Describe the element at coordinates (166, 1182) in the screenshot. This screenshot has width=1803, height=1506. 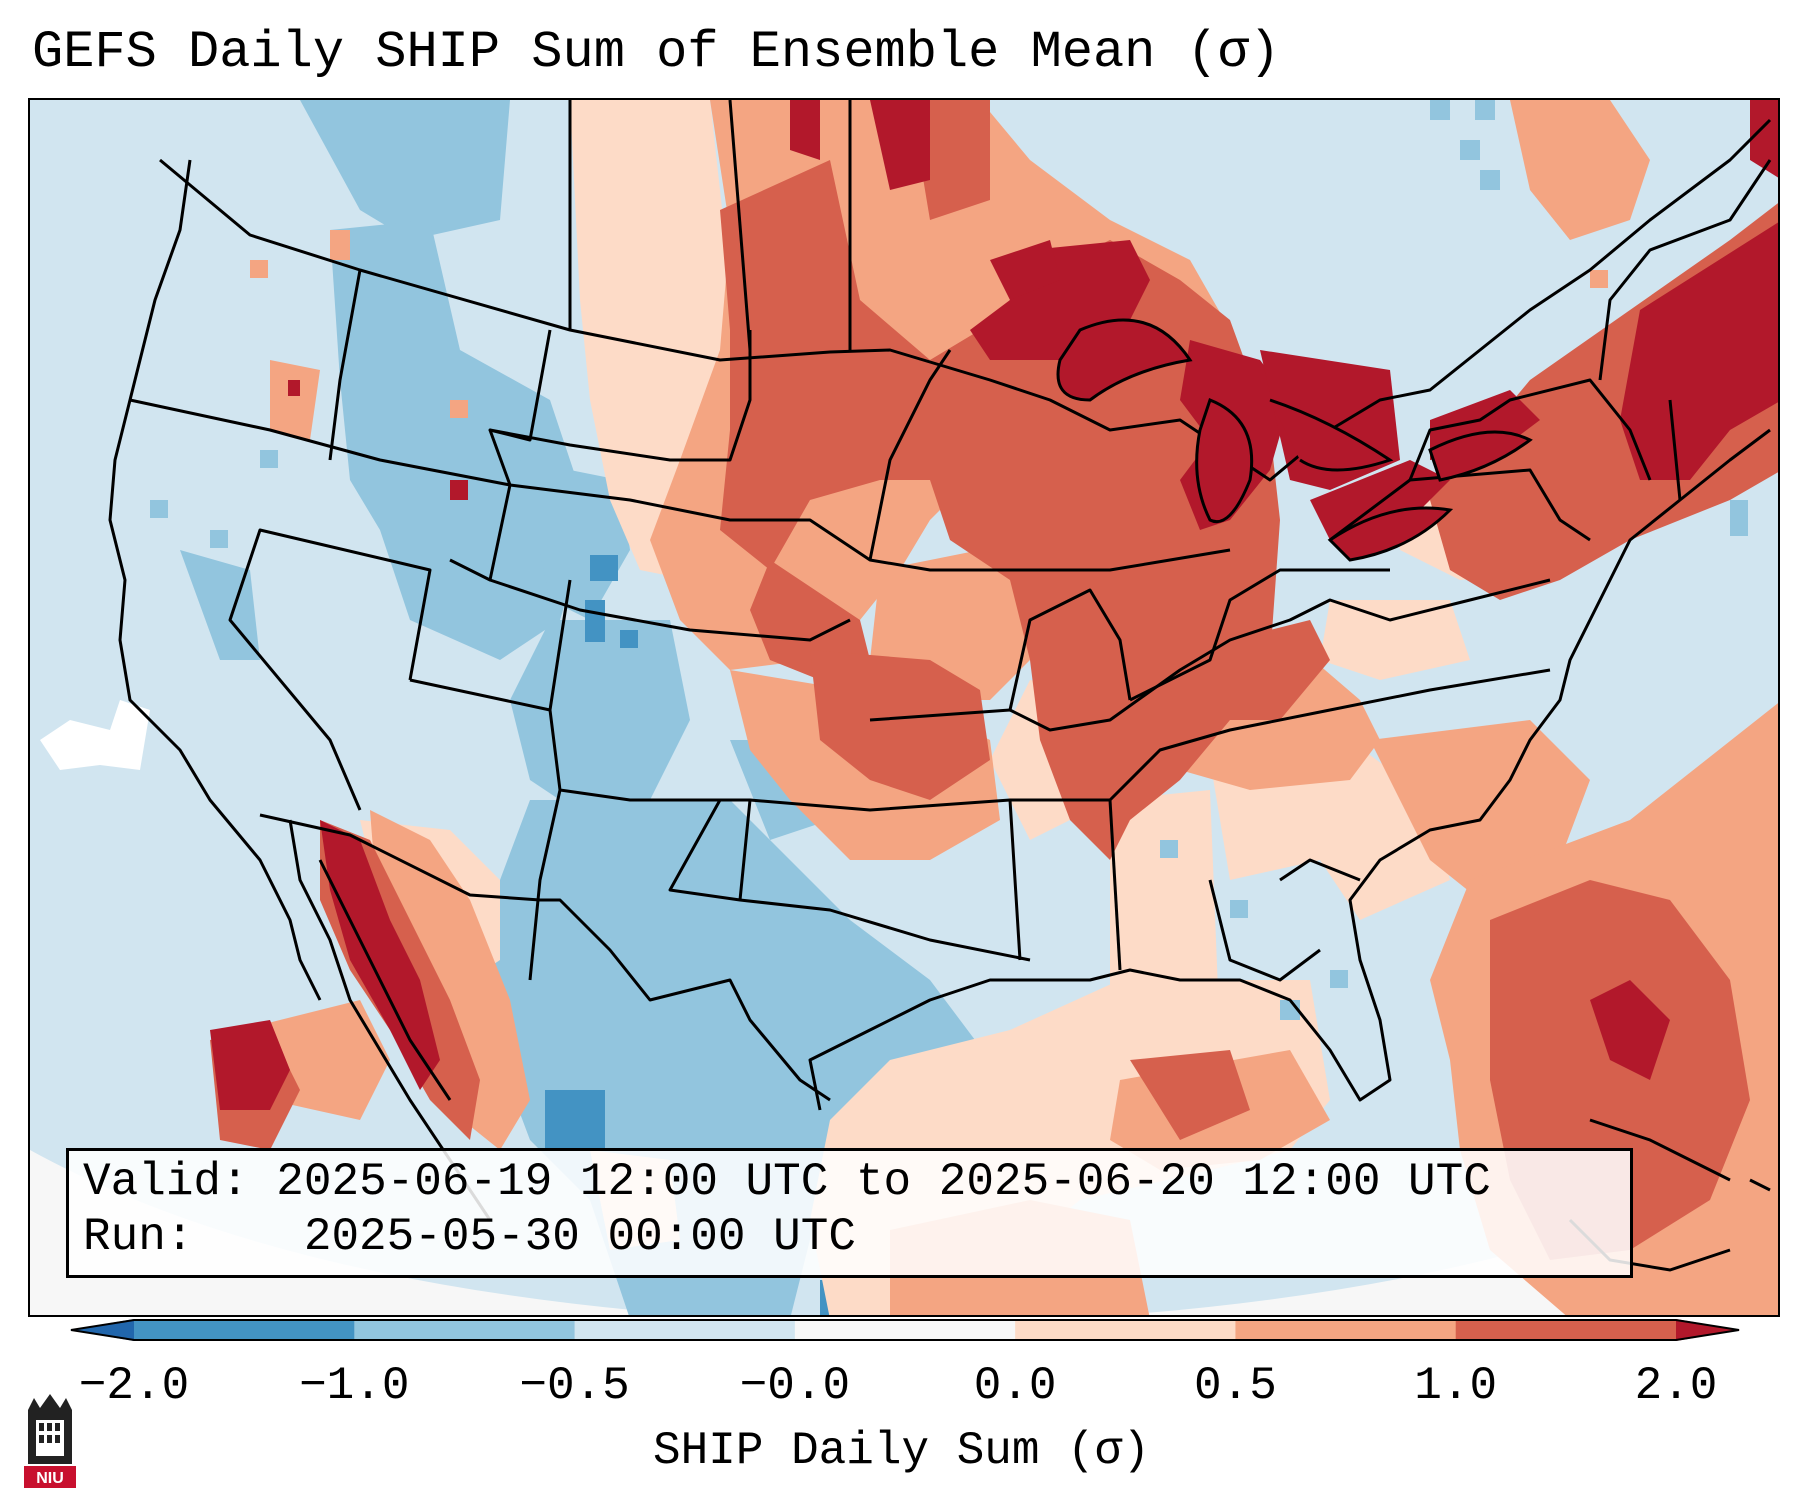
I see `valid-label: Valid:` at that location.